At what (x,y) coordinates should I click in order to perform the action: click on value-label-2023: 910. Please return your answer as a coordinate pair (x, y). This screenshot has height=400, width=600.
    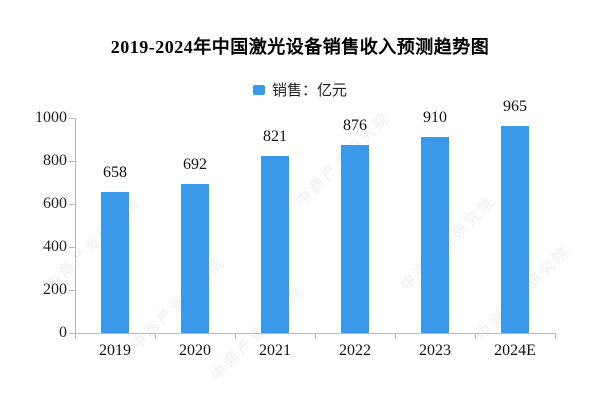
    Looking at the image, I should click on (435, 118).